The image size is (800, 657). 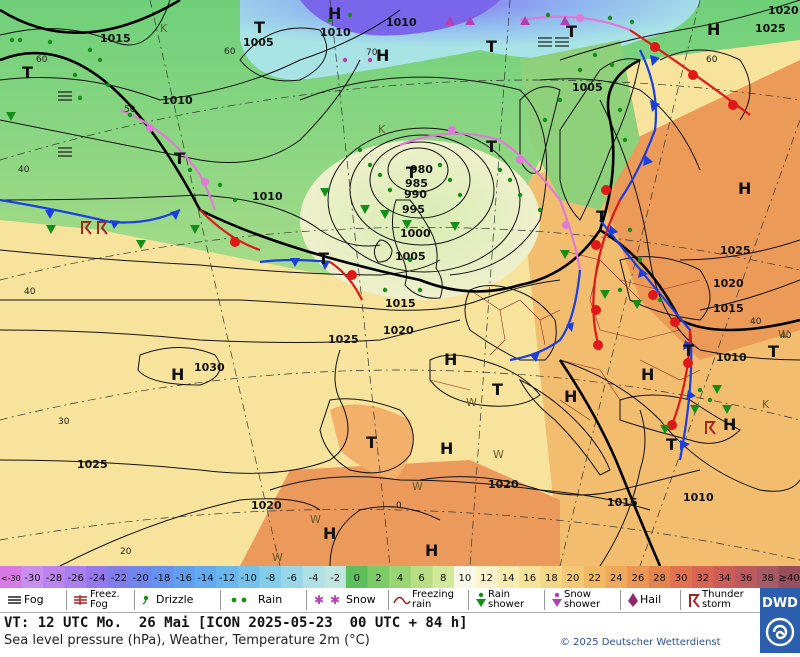 I want to click on pressure-label: 1005, so click(x=258, y=42).